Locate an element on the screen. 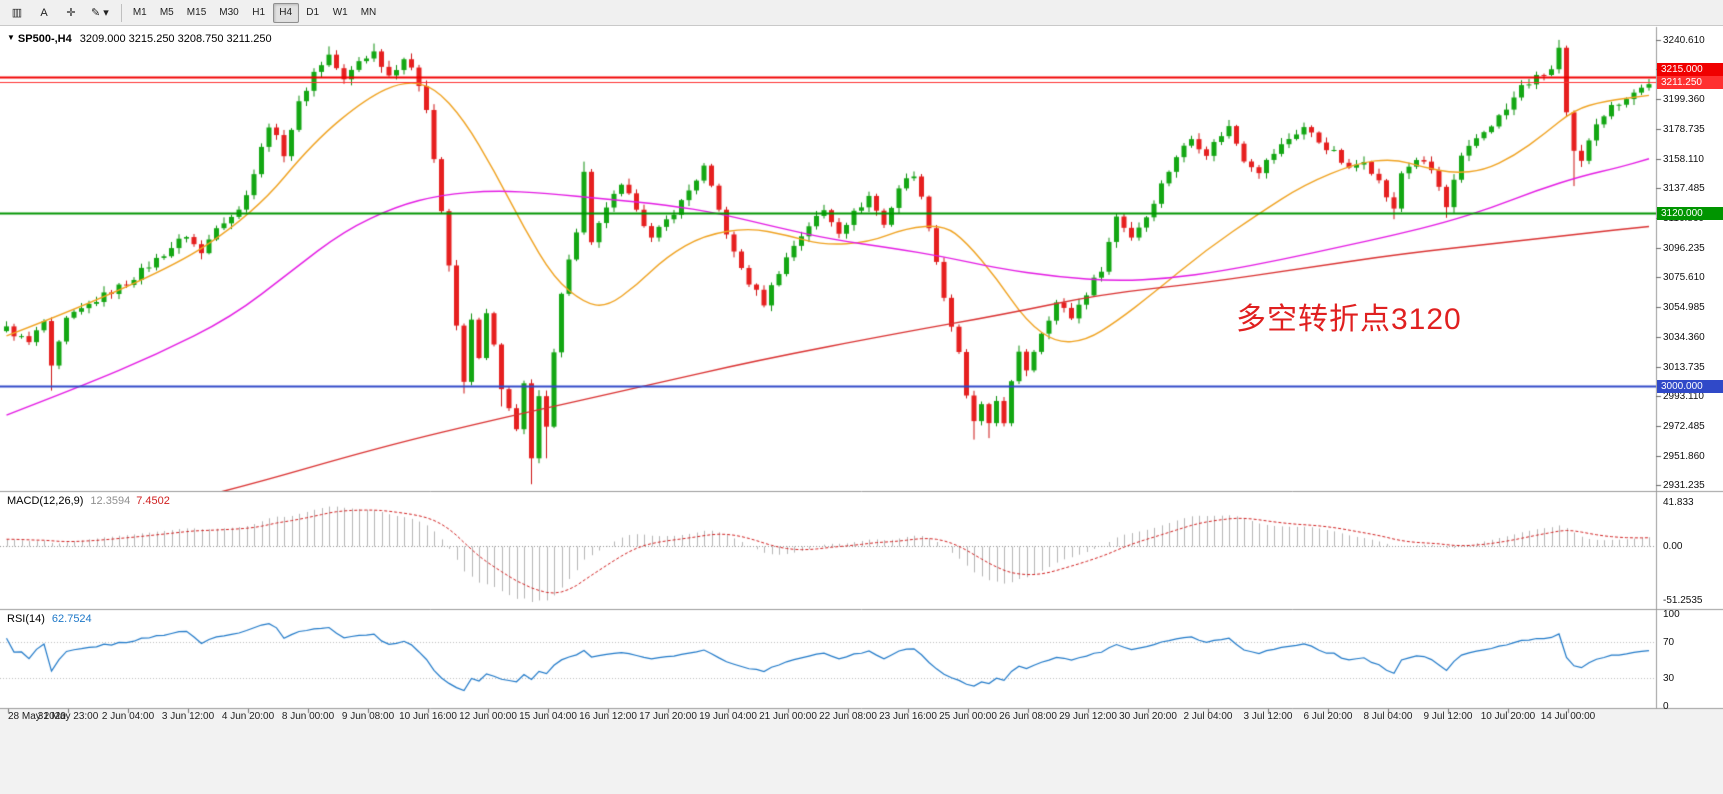  timeframe-m30-button: M30 is located at coordinates (229, 12).